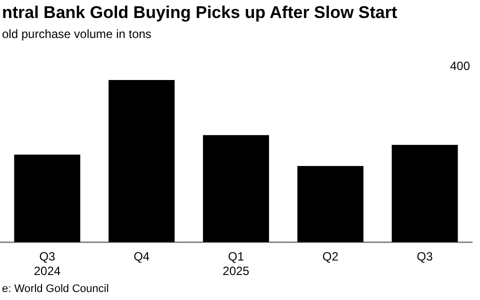 The image size is (480, 300). I want to click on x-tick-label: Q1 2025, so click(236, 264).